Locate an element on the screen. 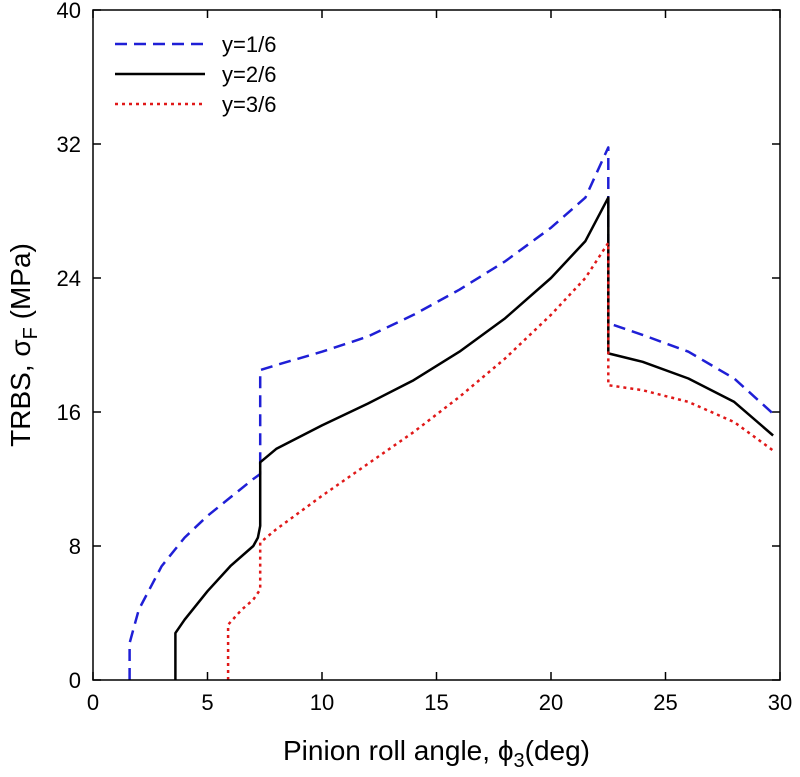 The width and height of the screenshot is (800, 777). y-axis-title-prefix: TRBS, is located at coordinates (20, 402).